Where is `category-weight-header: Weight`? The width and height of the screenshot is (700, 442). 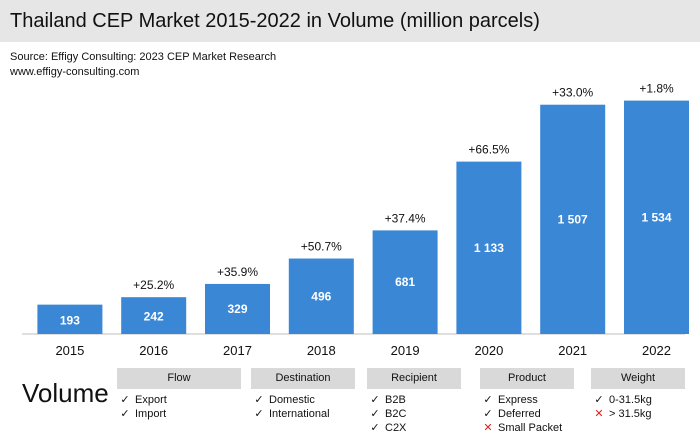 category-weight-header: Weight is located at coordinates (638, 378).